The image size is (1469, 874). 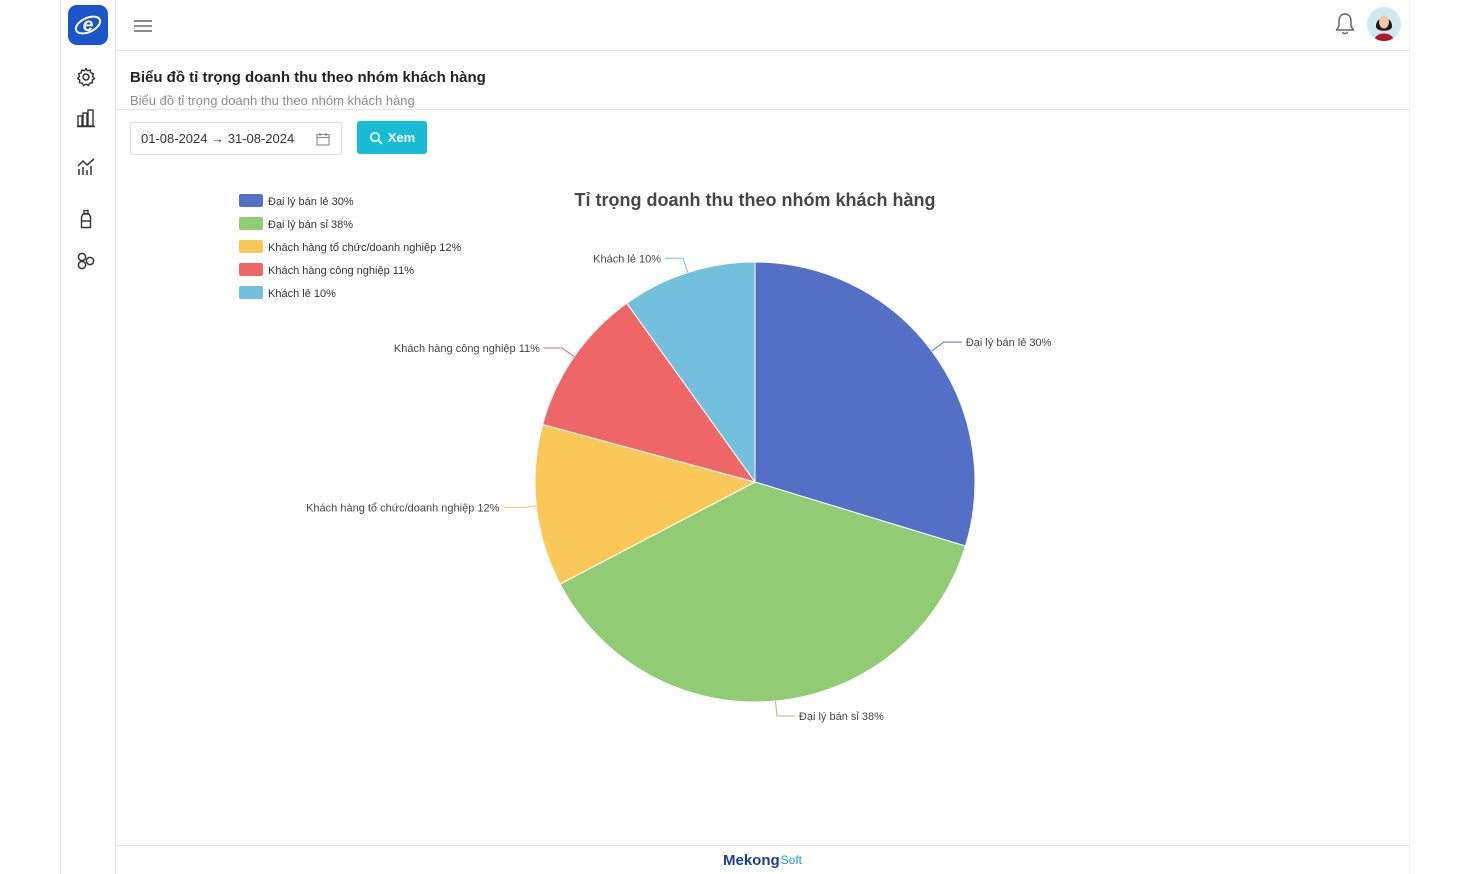 What do you see at coordinates (627, 259) in the screenshot?
I see `slice-label: Khách lẻ 10%` at bounding box center [627, 259].